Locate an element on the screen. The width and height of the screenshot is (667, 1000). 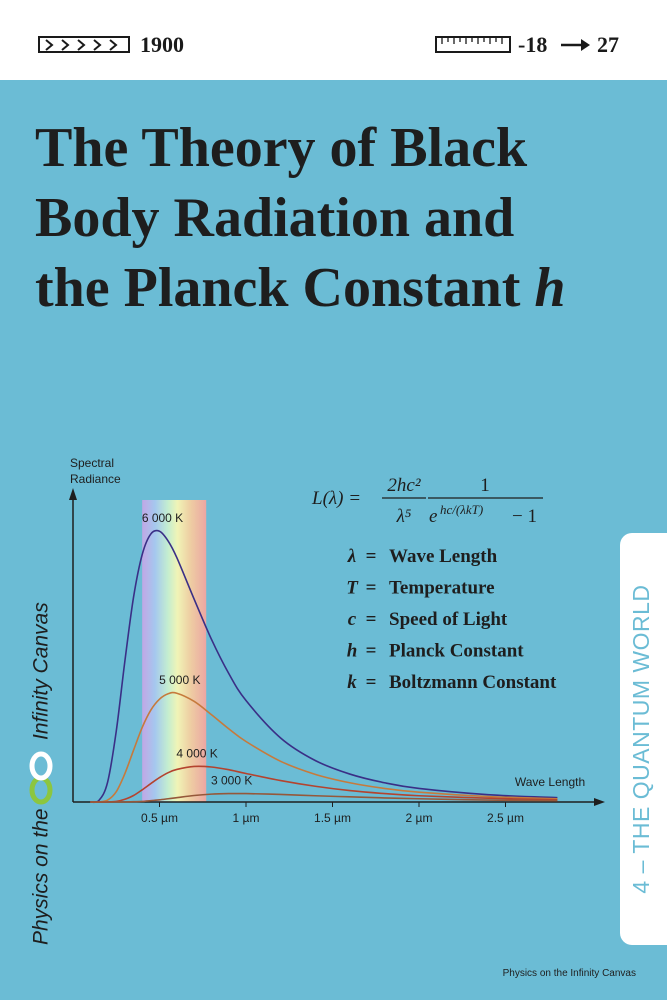
series-label: 6 000 K is located at coordinates (162, 518).